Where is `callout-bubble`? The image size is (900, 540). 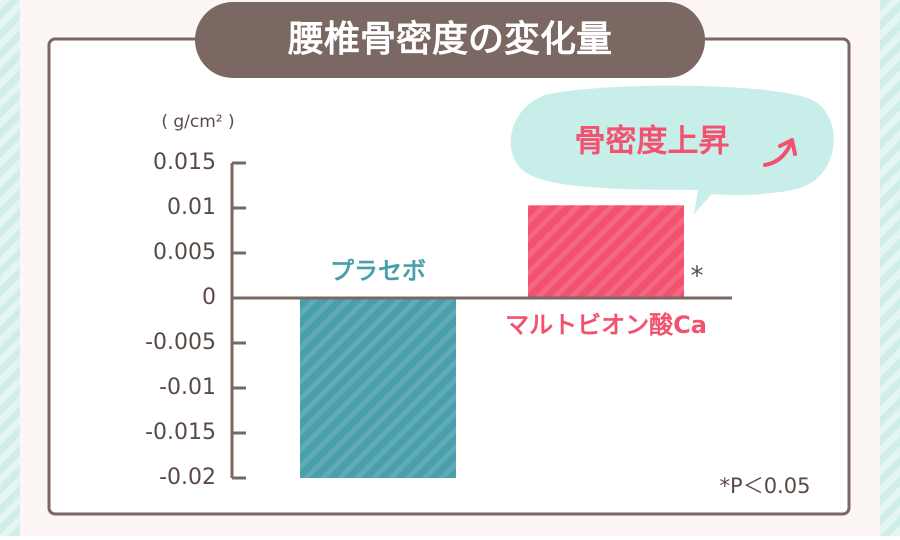 callout-bubble is located at coordinates (672, 149).